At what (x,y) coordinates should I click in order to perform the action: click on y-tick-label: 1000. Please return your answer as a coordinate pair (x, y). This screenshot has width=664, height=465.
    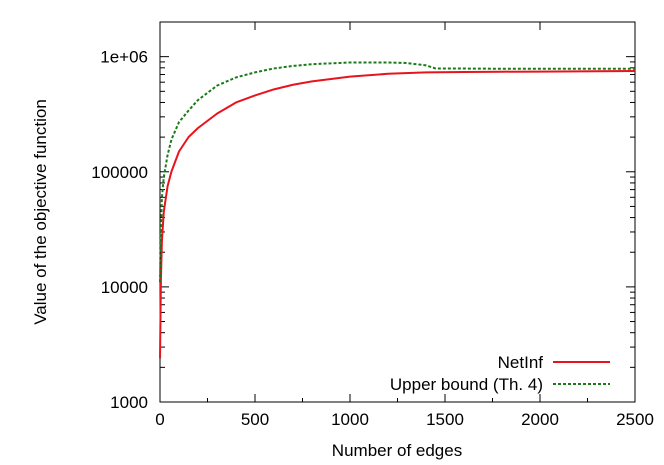
    Looking at the image, I should click on (129, 402).